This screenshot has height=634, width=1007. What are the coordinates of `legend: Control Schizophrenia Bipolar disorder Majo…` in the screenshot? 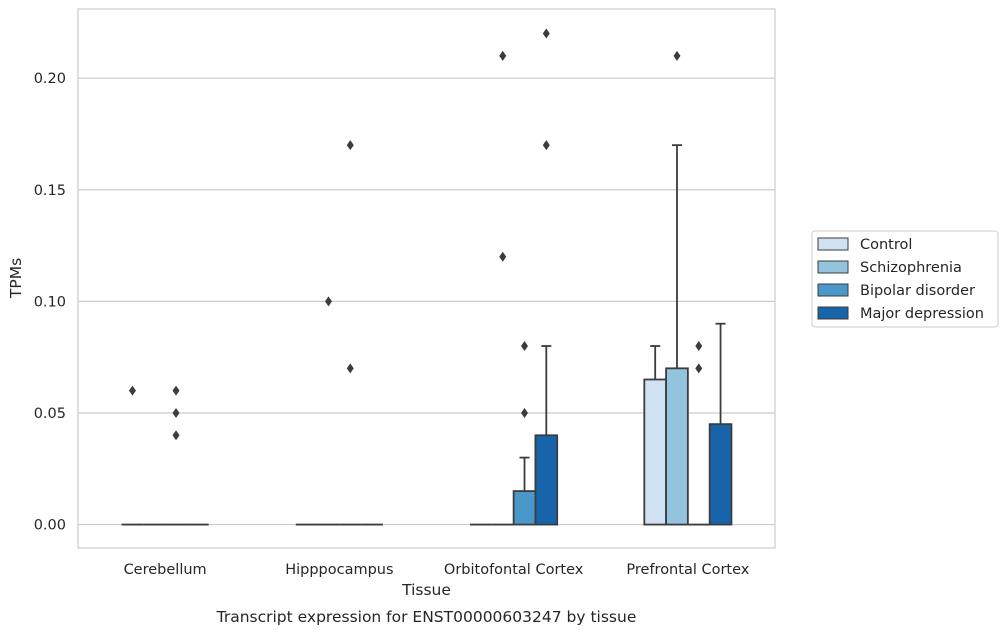 It's located at (905, 279).